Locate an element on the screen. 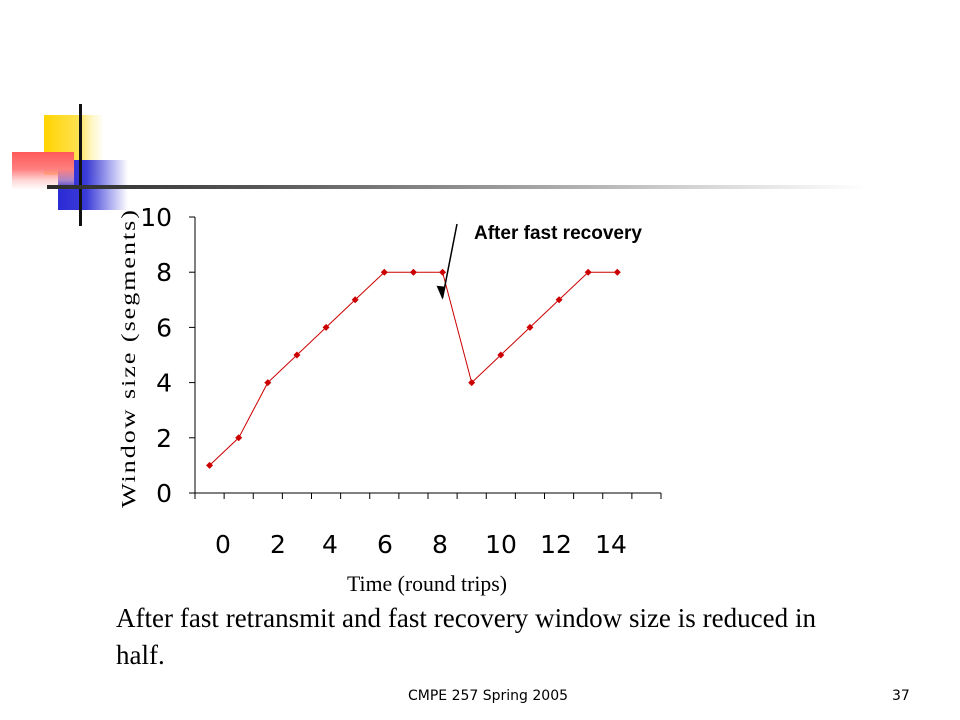 The height and width of the screenshot is (720, 960). x-tick-label: 0 is located at coordinates (223, 544).